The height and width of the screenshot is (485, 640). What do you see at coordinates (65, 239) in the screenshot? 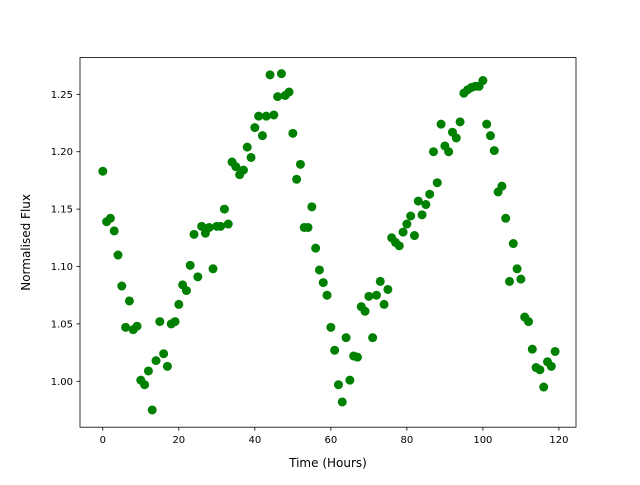
I see `y-axis-ticks: 1.00 1.05 1.10 1.15 1.20 1.25` at bounding box center [65, 239].